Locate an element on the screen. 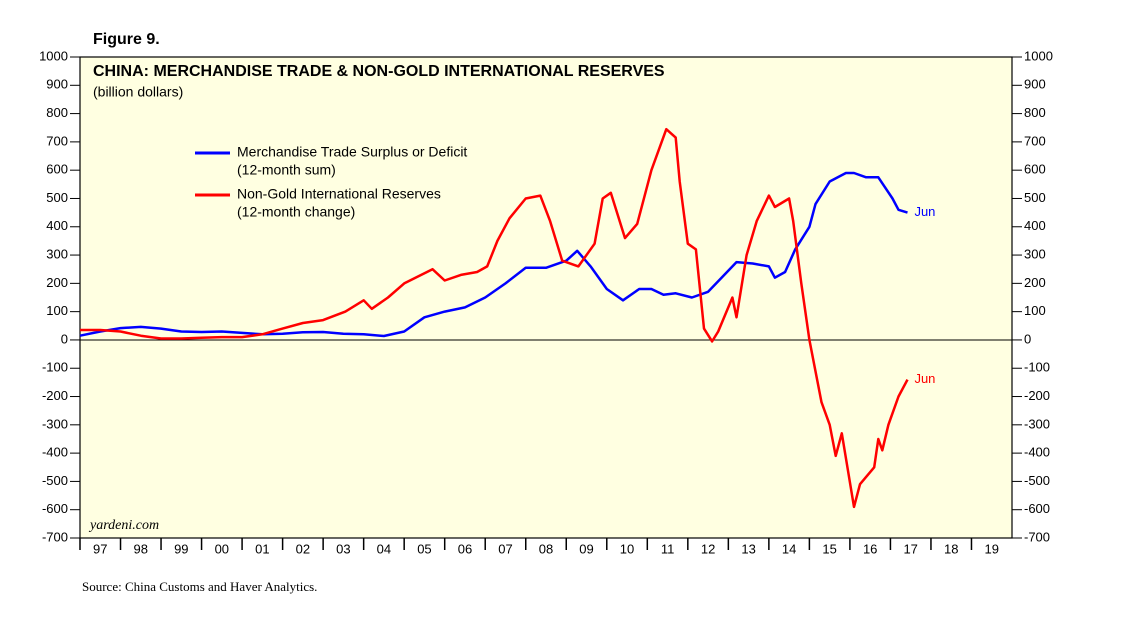 The height and width of the screenshot is (621, 1138). x-tick-label: 19 is located at coordinates (992, 548).